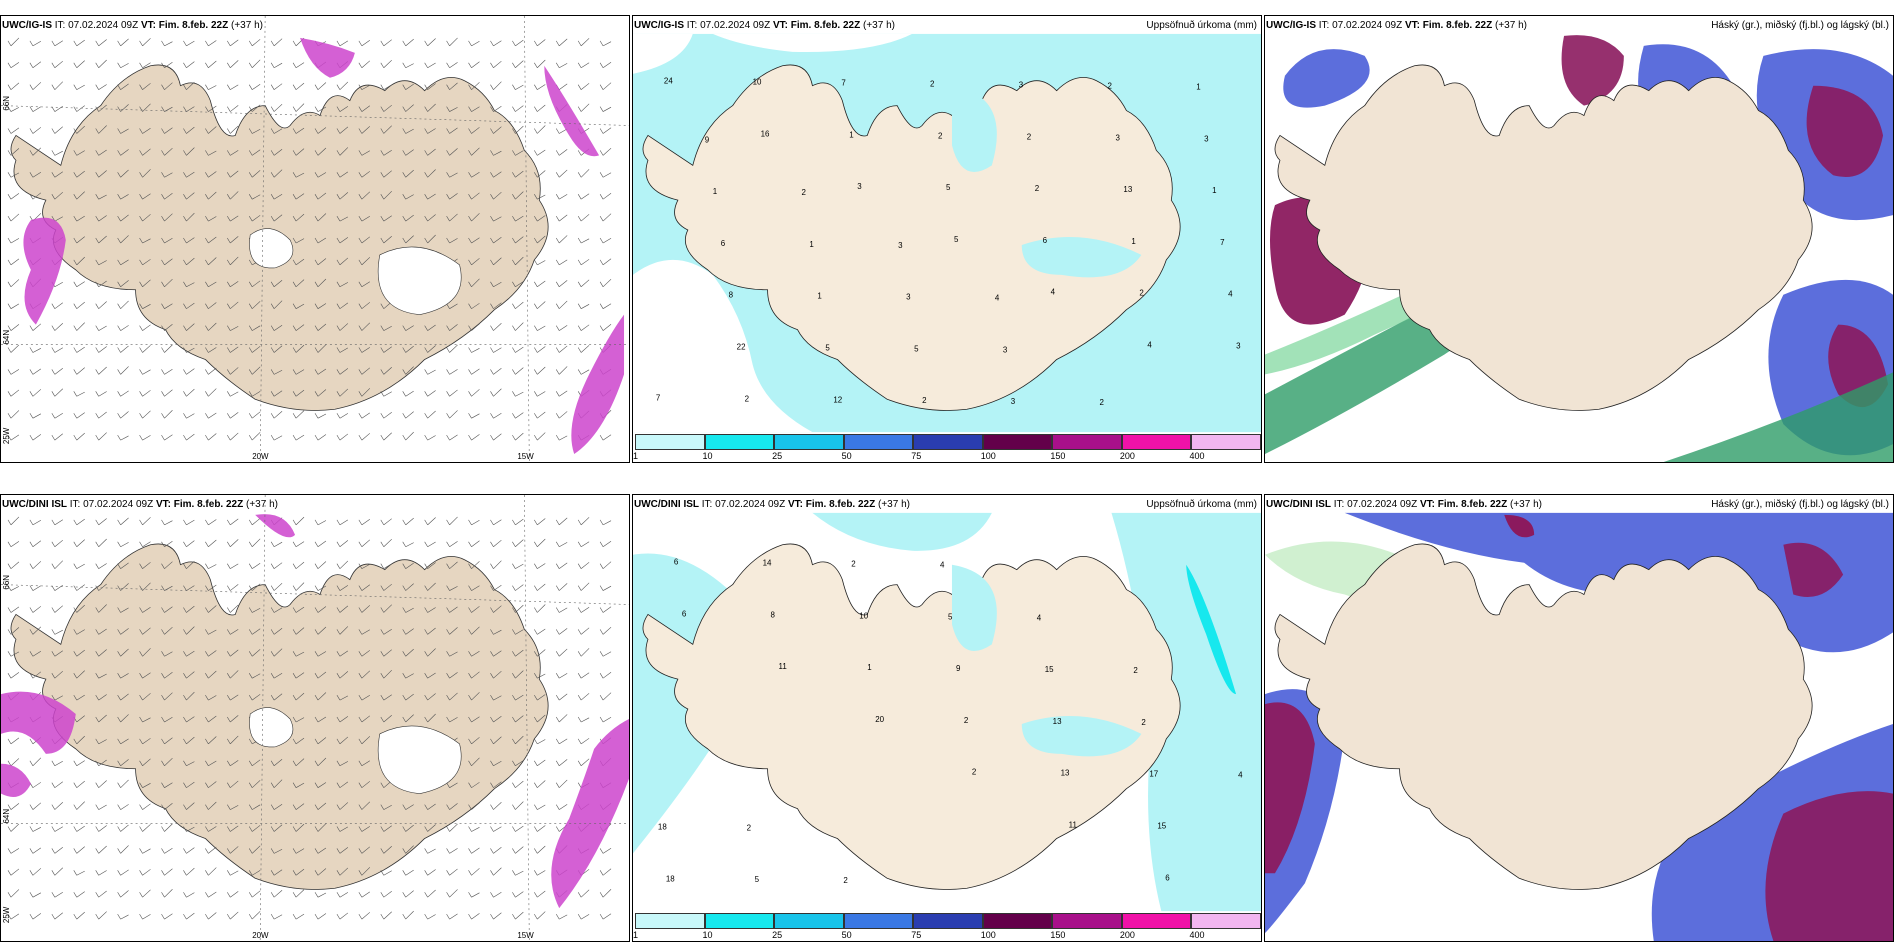  I want to click on colorbar-tick: 100, so click(988, 456).